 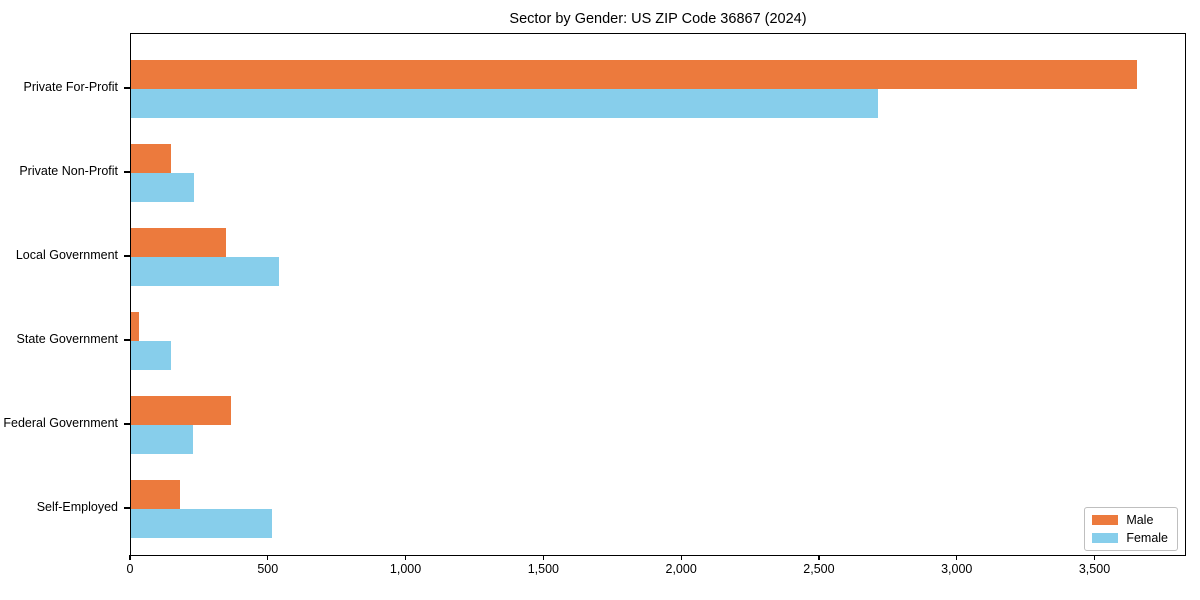 What do you see at coordinates (268, 569) in the screenshot?
I see `x-tick-label: 500` at bounding box center [268, 569].